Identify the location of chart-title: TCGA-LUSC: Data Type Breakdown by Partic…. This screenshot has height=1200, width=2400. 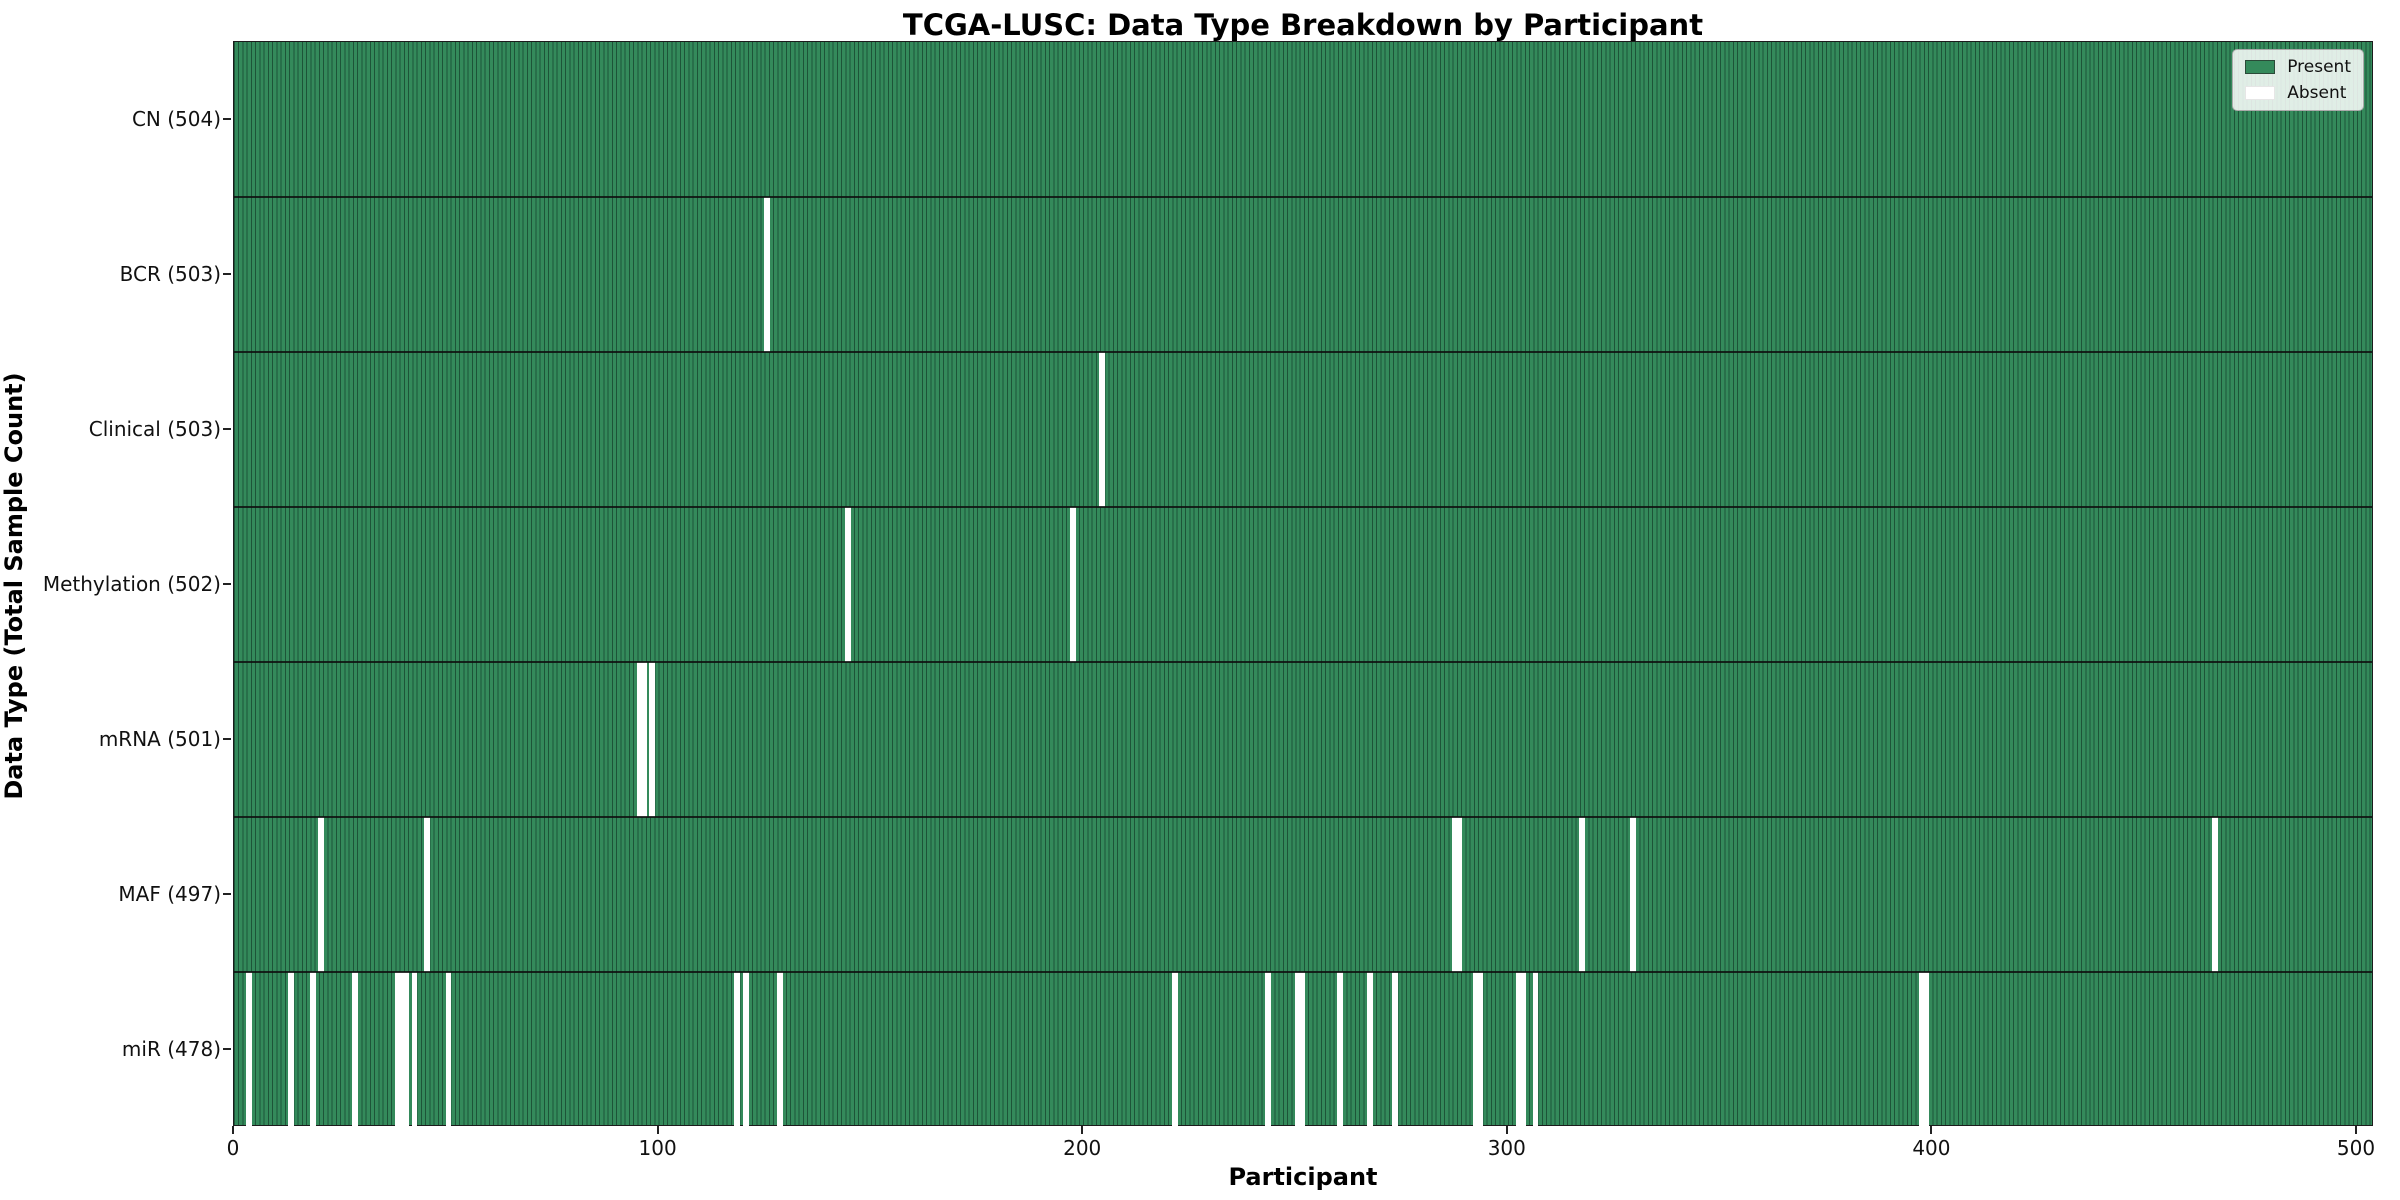
(1303, 25).